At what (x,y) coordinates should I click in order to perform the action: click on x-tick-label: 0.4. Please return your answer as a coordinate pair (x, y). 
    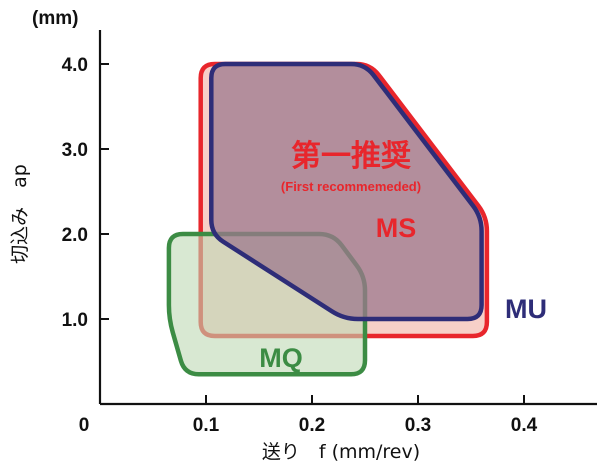
    Looking at the image, I should click on (524, 425).